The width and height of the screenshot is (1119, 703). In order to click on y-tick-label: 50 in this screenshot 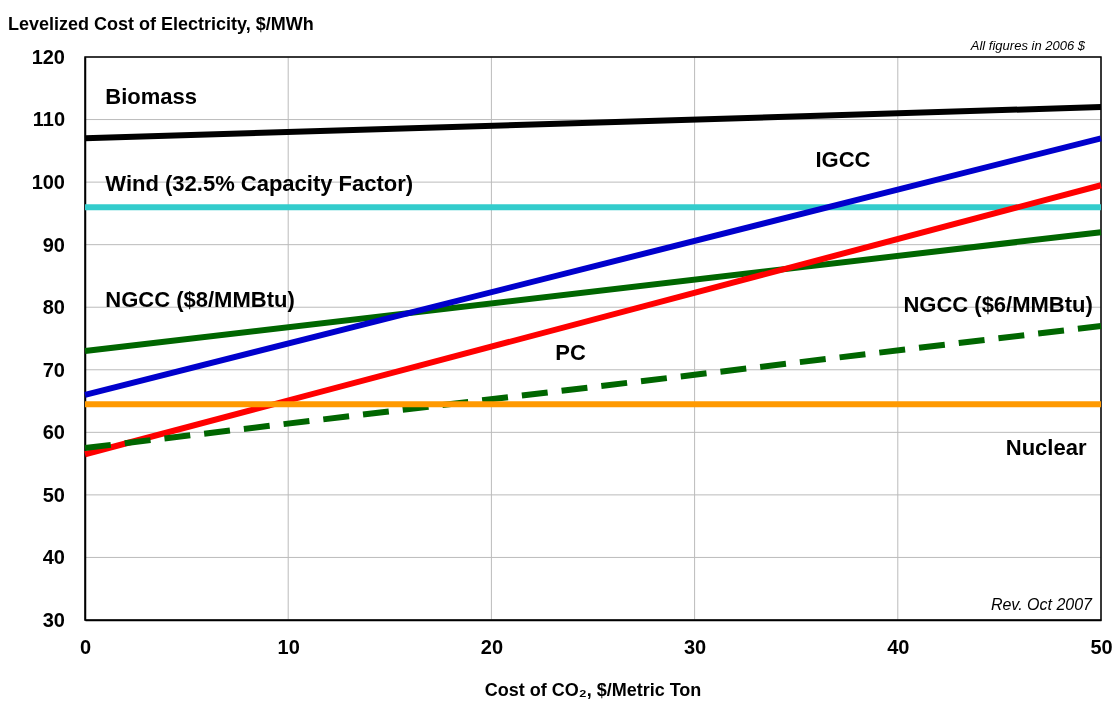, I will do `click(53, 494)`.